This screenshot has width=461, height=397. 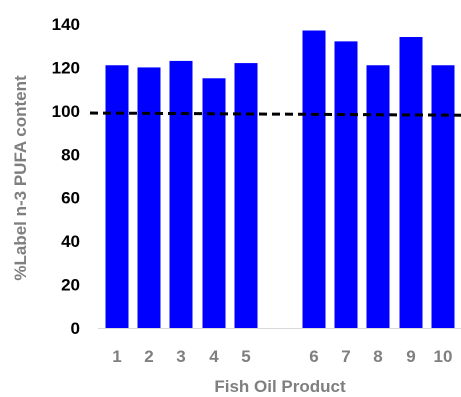 I want to click on y-tick-label: 40, so click(x=70, y=241).